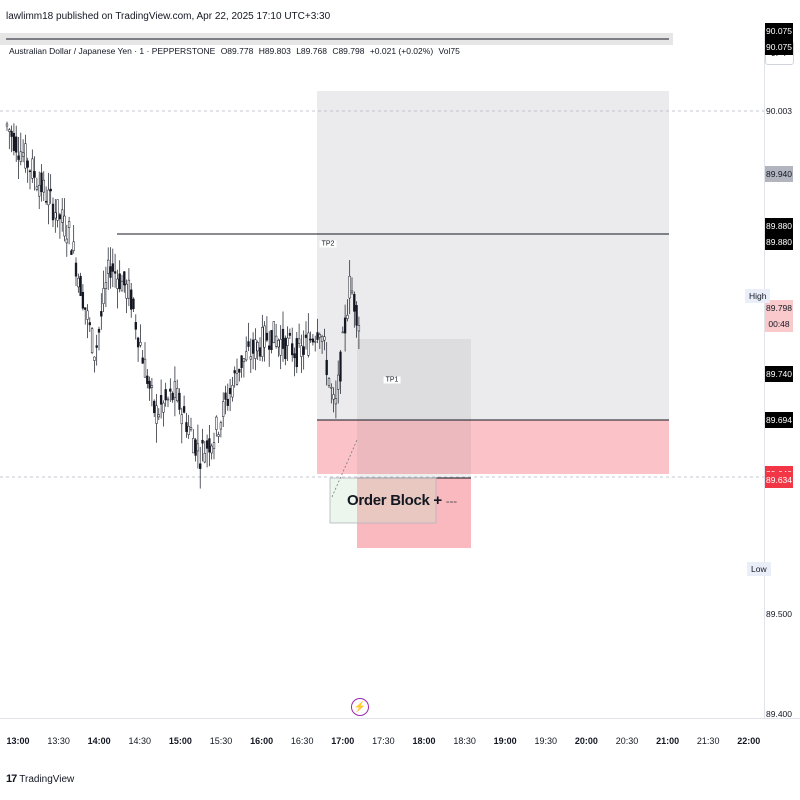 This screenshot has width=800, height=800. What do you see at coordinates (328, 244) in the screenshot?
I see `tp2-label: TP2` at bounding box center [328, 244].